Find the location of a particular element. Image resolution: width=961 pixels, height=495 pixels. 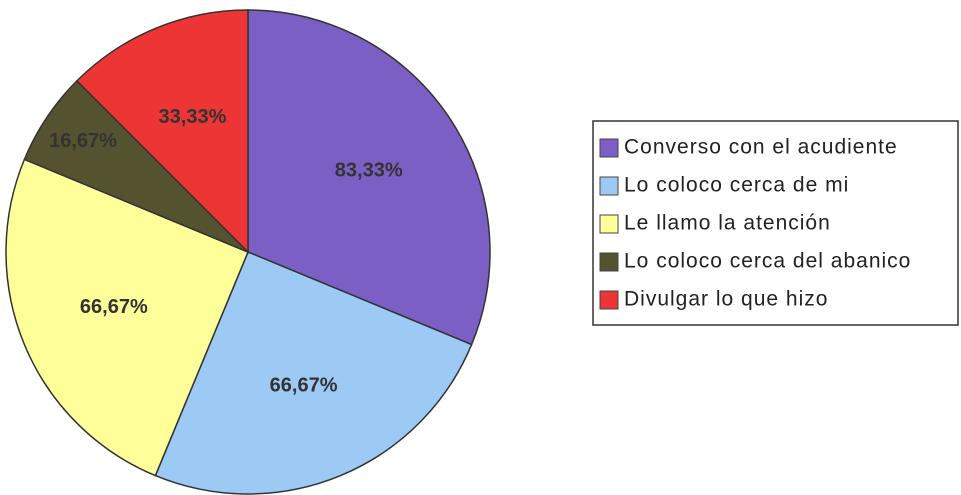

legend-label: Lo coloco cerca del abanico is located at coordinates (767, 261).